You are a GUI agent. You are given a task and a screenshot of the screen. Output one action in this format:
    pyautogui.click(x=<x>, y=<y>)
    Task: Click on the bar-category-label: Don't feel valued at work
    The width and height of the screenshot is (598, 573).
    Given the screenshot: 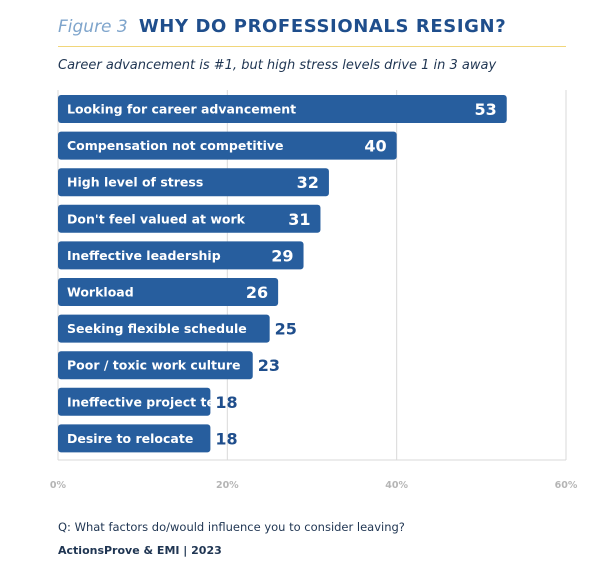 What is the action you would take?
    pyautogui.click(x=156, y=218)
    